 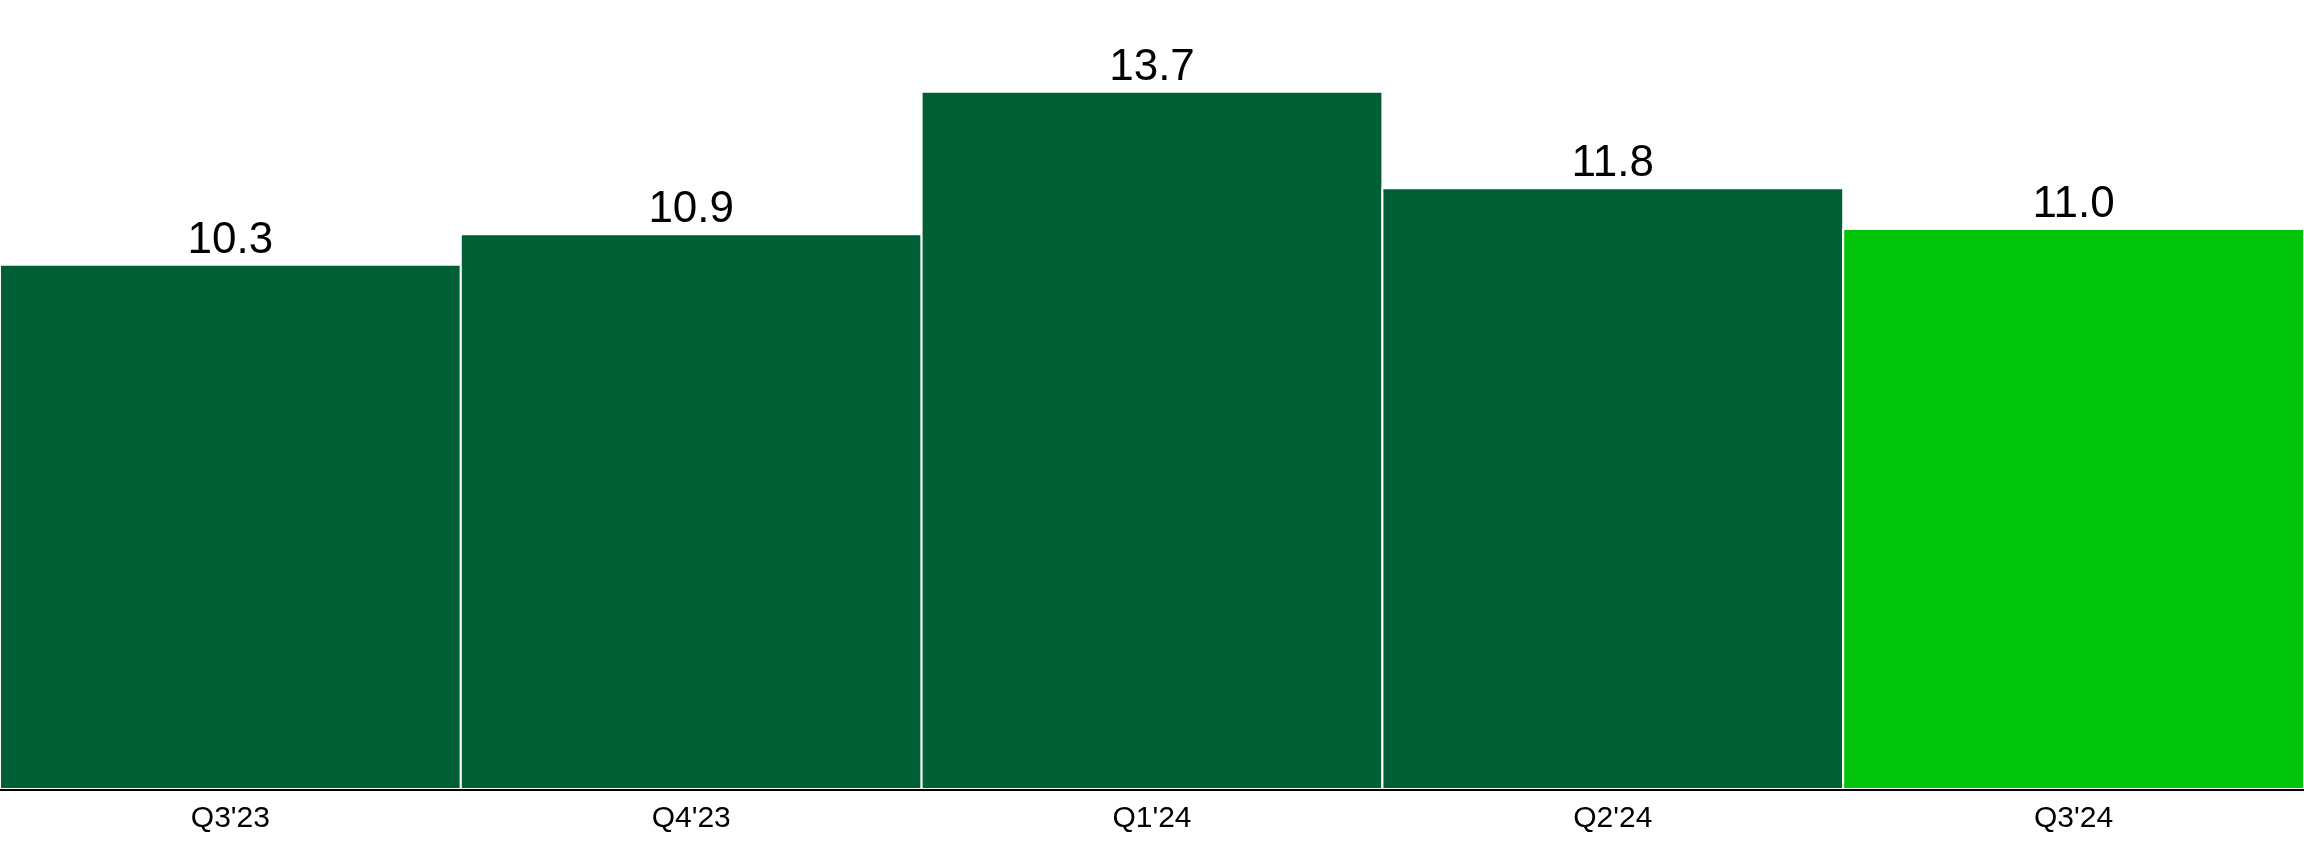 I want to click on x-tick-label: Q2'24, so click(x=1613, y=816).